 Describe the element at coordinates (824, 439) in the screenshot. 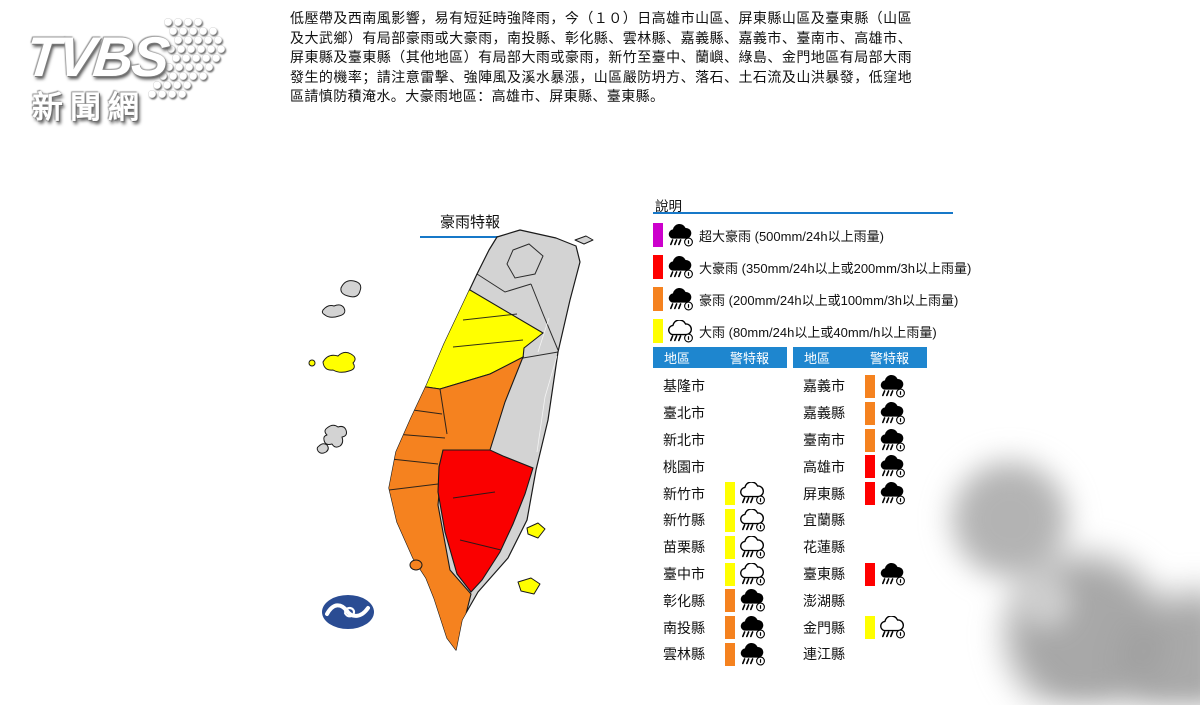

I see `region-name: 臺南市` at that location.